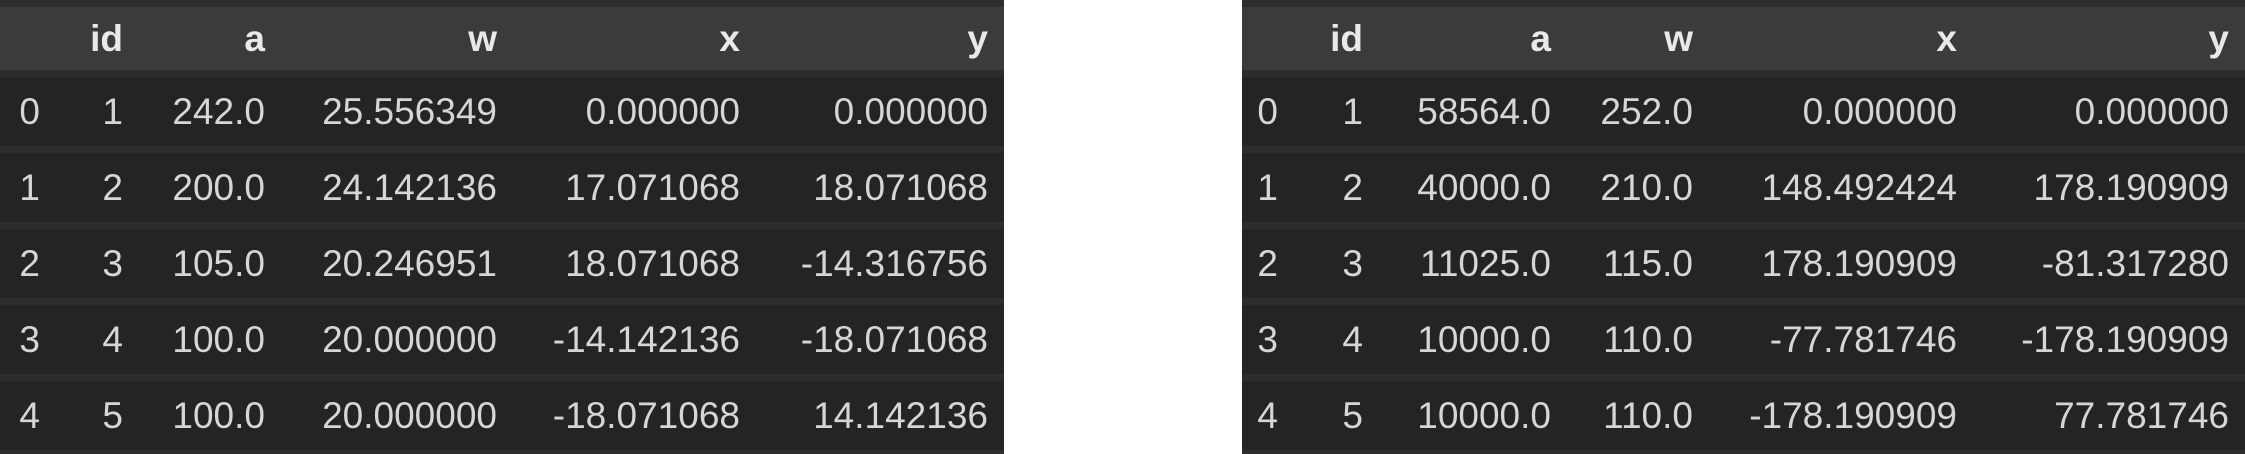  Describe the element at coordinates (880, 187) in the screenshot. I see `cell-y: 18.071068` at that location.